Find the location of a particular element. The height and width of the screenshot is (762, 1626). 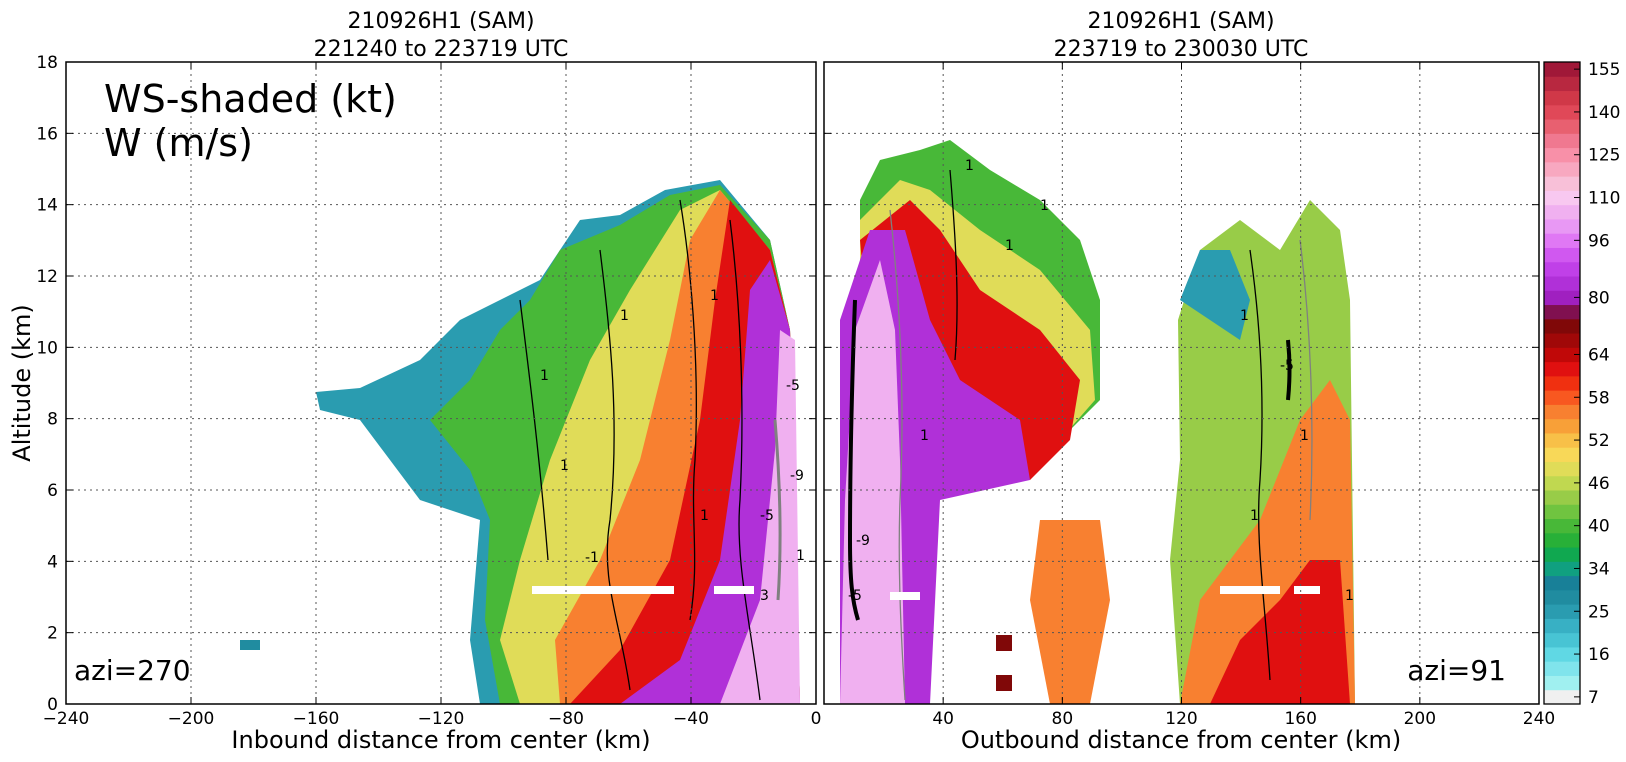

colorbar-tick-label: 110 is located at coordinates (1604, 199).